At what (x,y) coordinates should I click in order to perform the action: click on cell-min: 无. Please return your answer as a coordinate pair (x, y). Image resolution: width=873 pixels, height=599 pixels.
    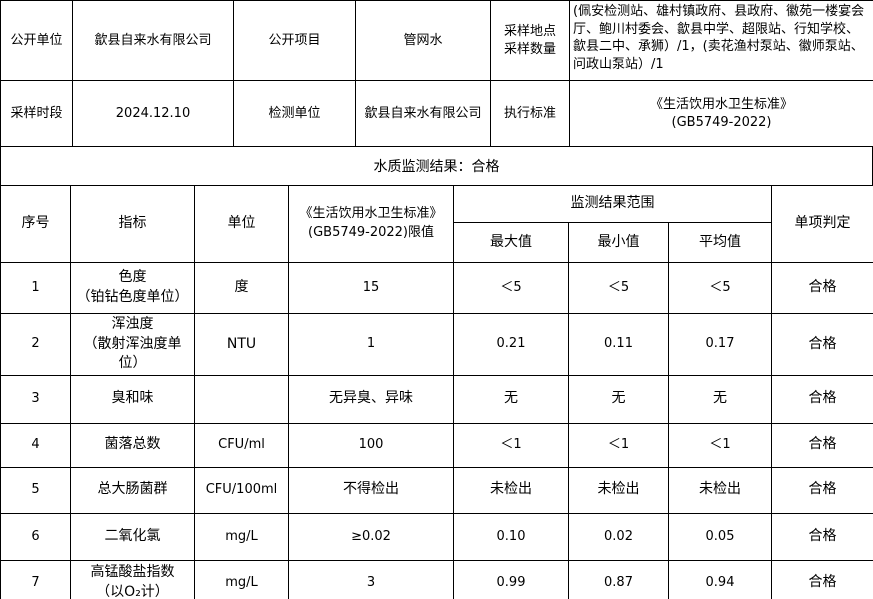
    Looking at the image, I should click on (618, 399).